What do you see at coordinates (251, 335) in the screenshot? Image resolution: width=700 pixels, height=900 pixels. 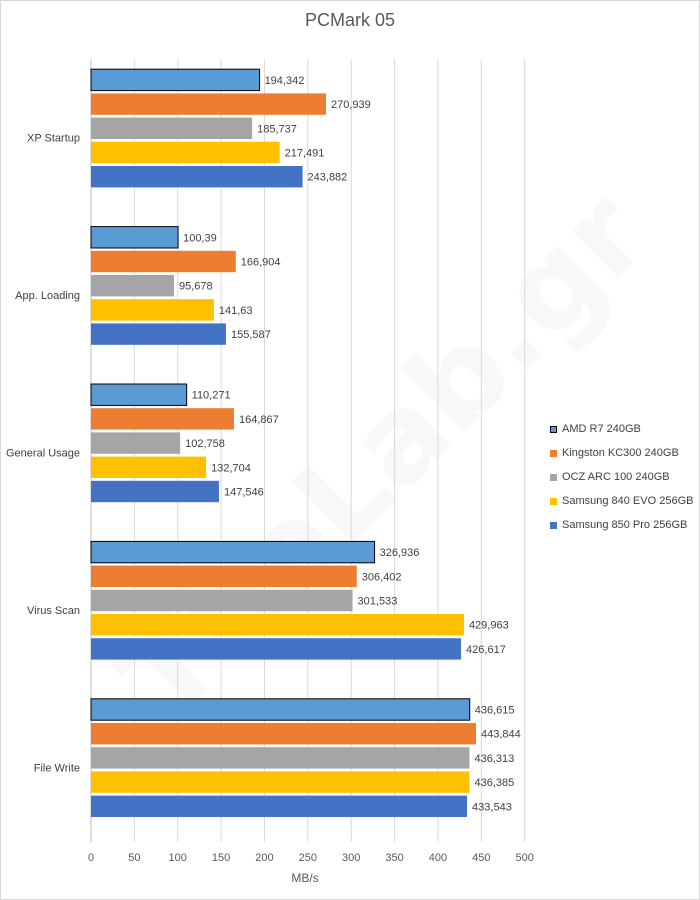 I see `data-label: 155,587` at bounding box center [251, 335].